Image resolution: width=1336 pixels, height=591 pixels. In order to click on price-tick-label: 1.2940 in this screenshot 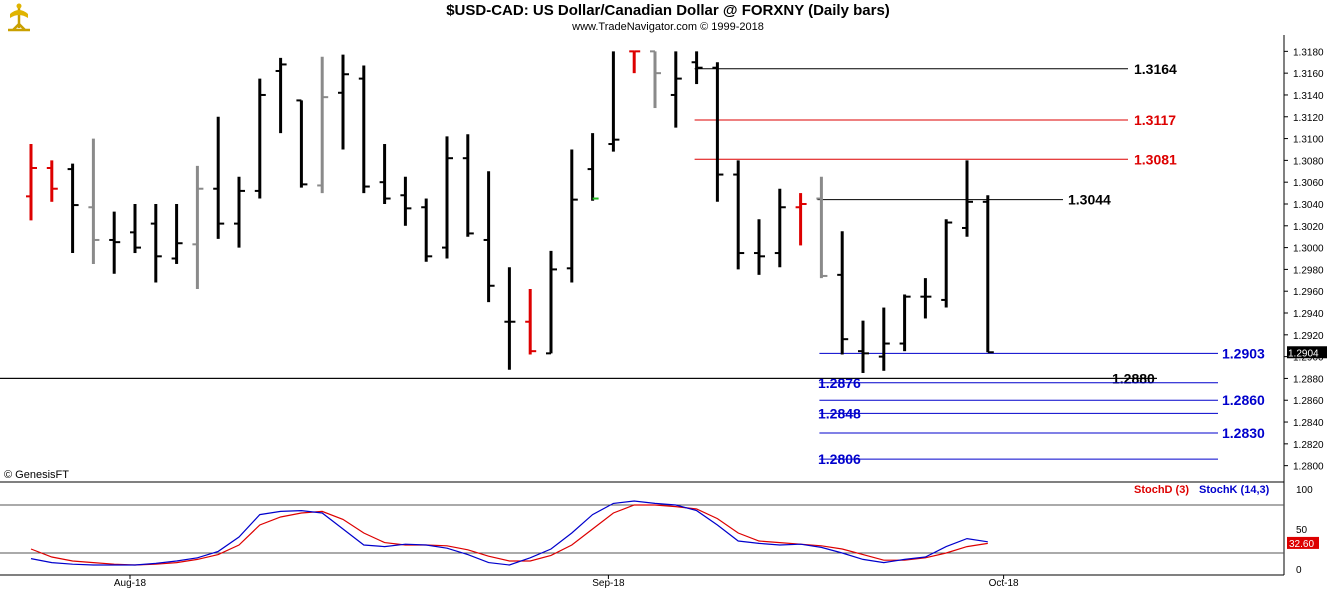, I will do `click(1308, 314)`.